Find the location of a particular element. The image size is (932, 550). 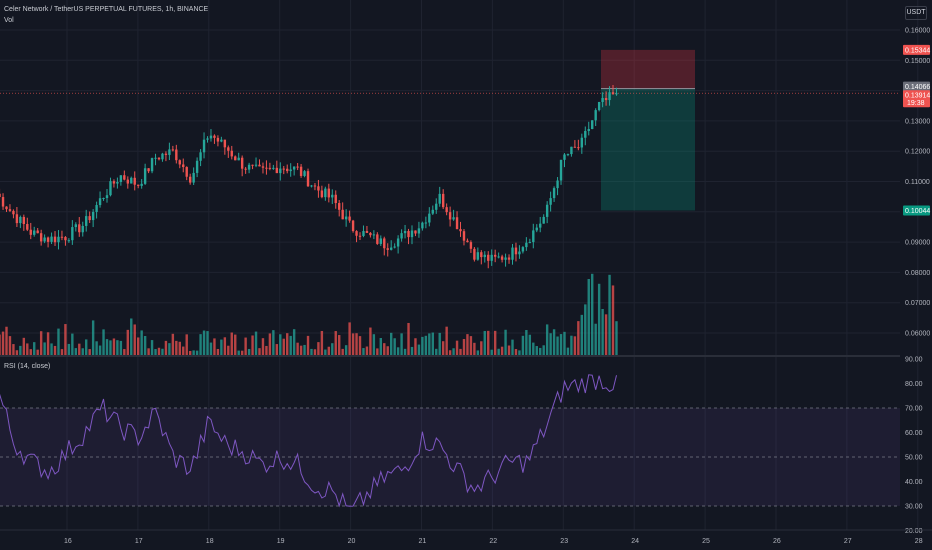

rsi-axis-label: 30.00 is located at coordinates (914, 507).